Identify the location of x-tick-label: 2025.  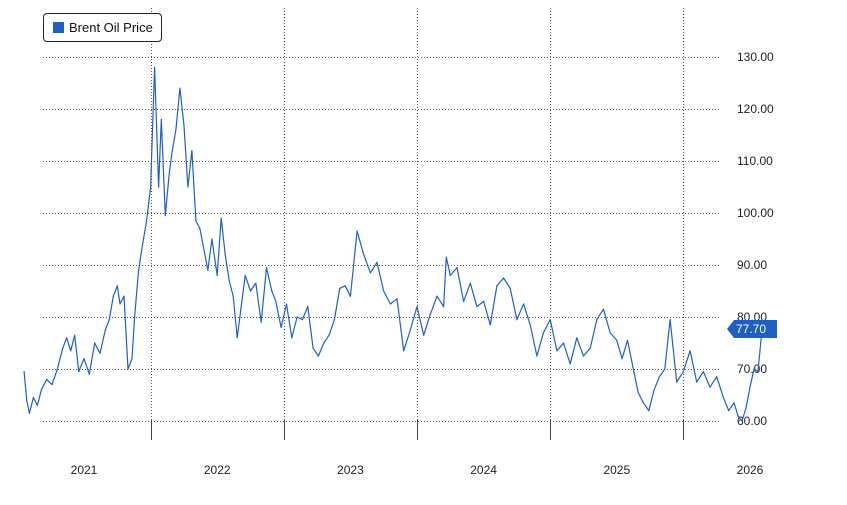
(616, 470).